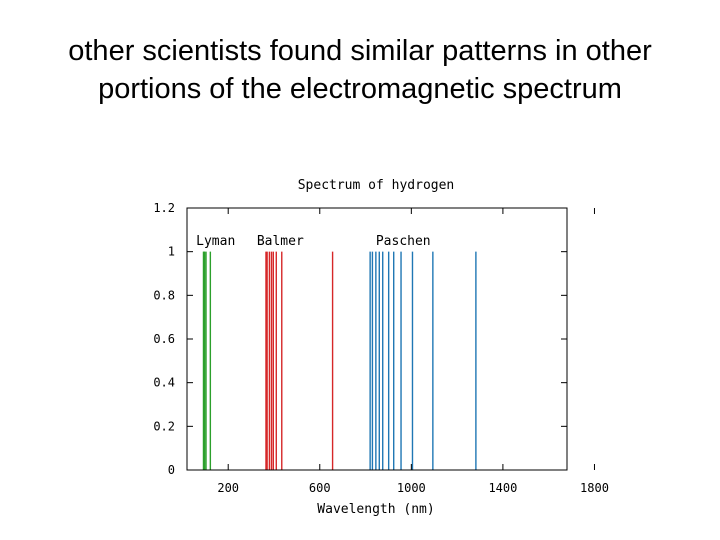 The height and width of the screenshot is (540, 720). What do you see at coordinates (215, 241) in the screenshot?
I see `annotation-lyman: Lyman` at bounding box center [215, 241].